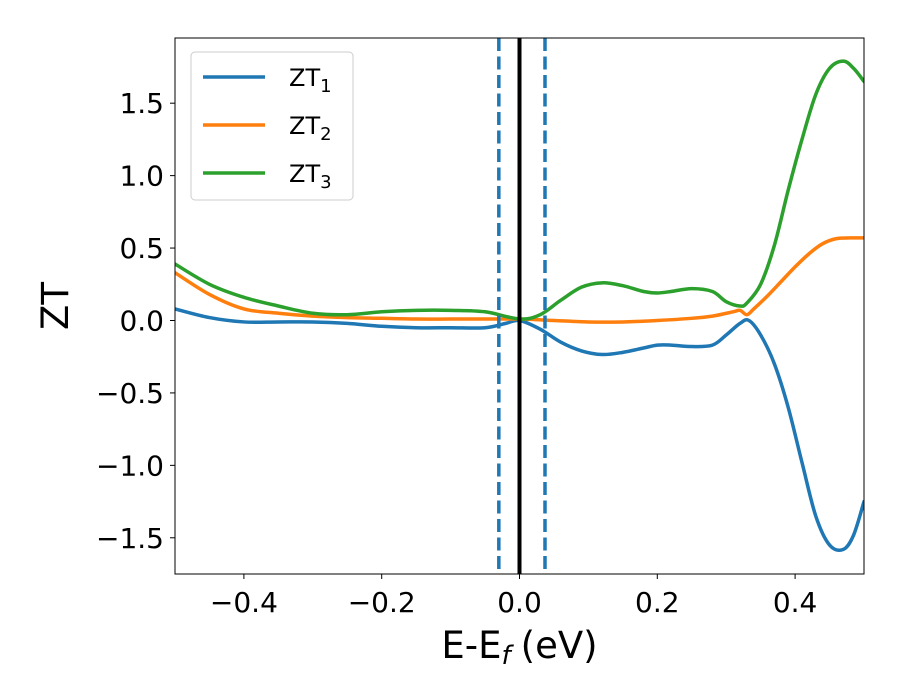  Describe the element at coordinates (55, 306) in the screenshot. I see `y-axis-label: ZT` at that location.